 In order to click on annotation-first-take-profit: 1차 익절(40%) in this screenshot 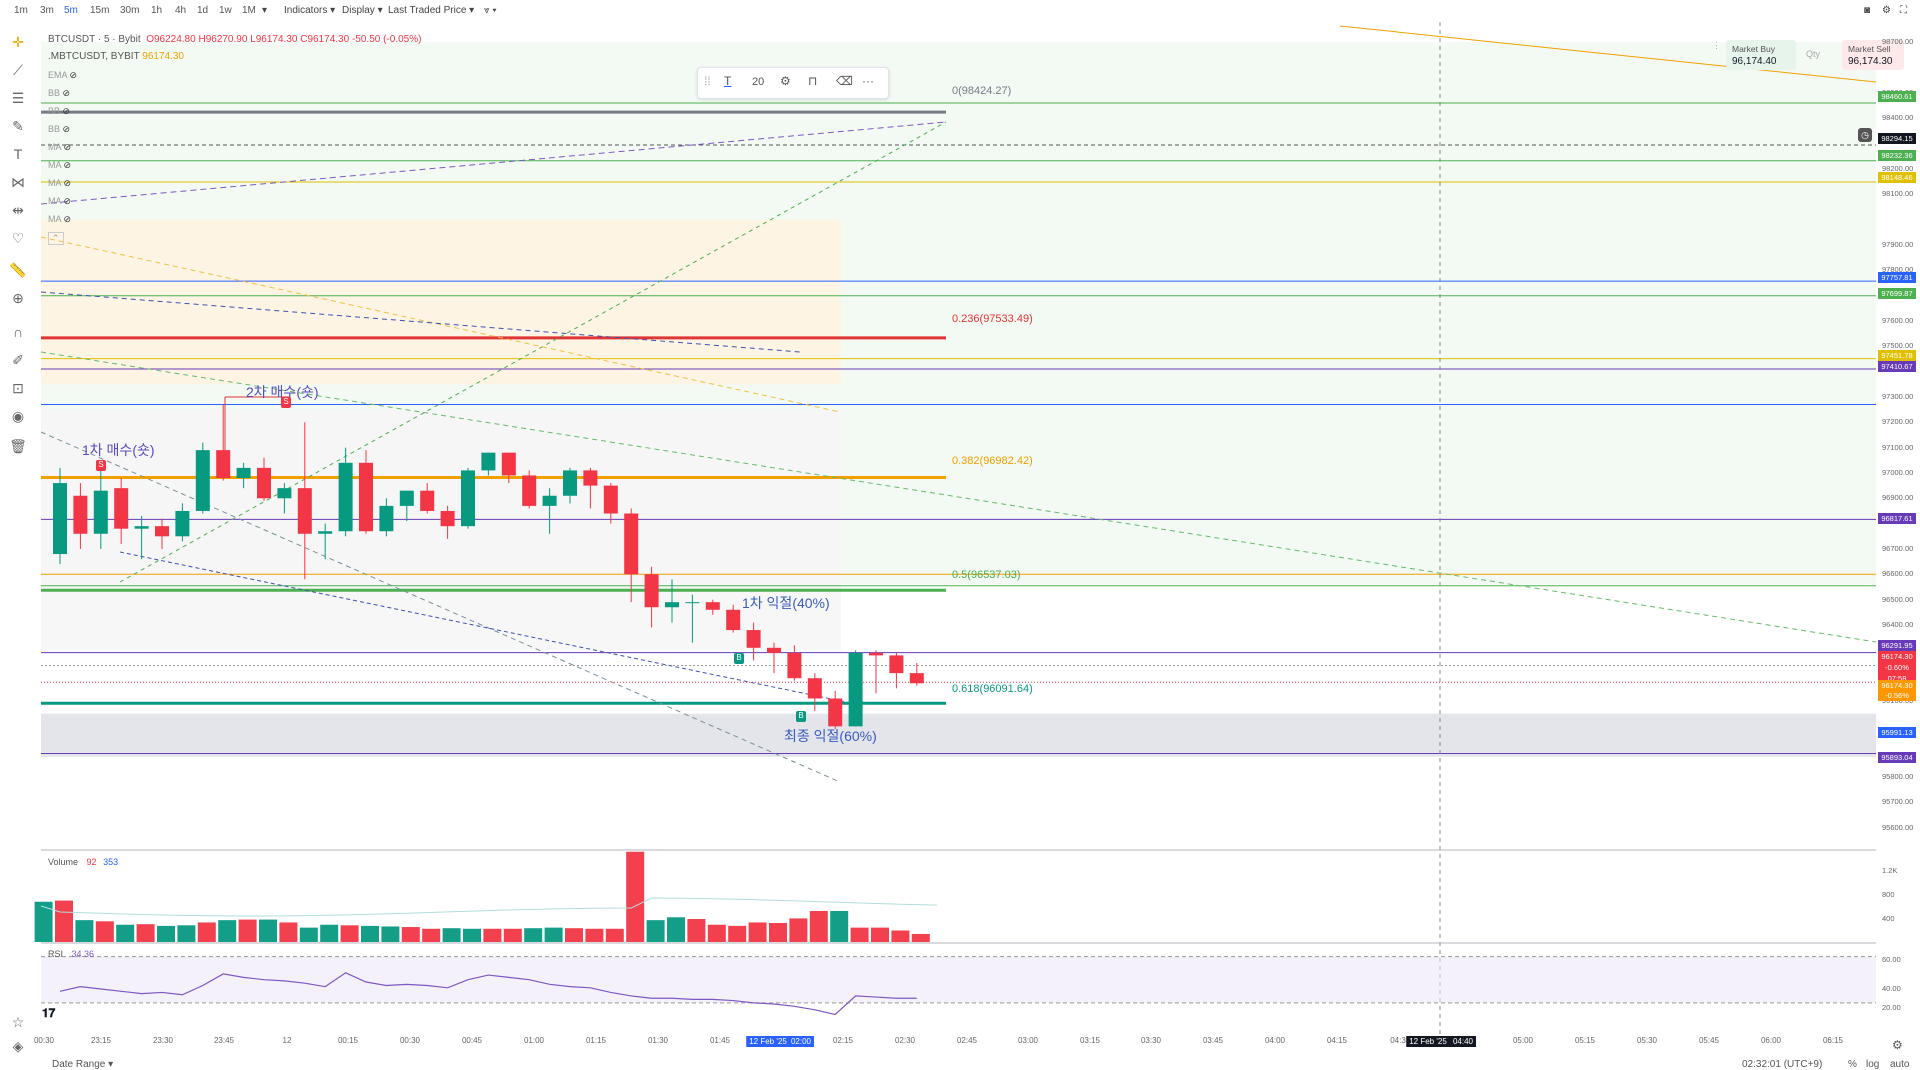, I will do `click(786, 603)`.